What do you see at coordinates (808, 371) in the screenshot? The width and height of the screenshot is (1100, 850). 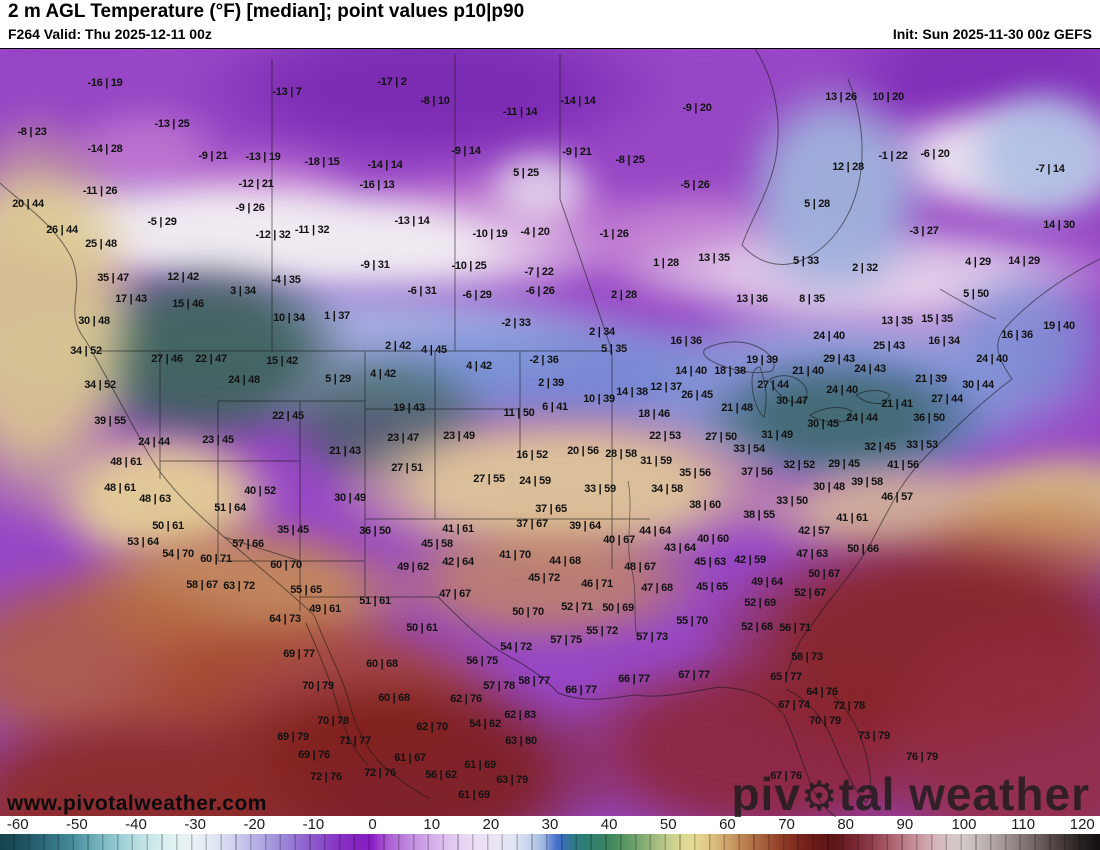 I see `point-value-label: 21 | 40` at bounding box center [808, 371].